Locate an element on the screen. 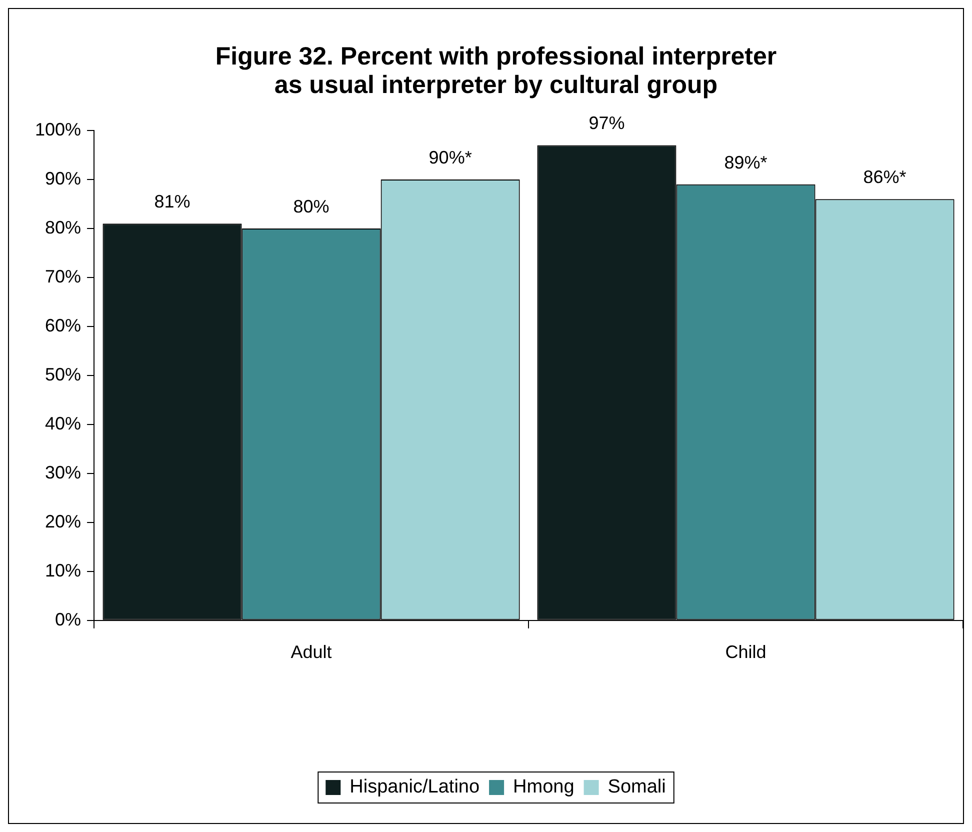  legend-label: Somali is located at coordinates (637, 787).